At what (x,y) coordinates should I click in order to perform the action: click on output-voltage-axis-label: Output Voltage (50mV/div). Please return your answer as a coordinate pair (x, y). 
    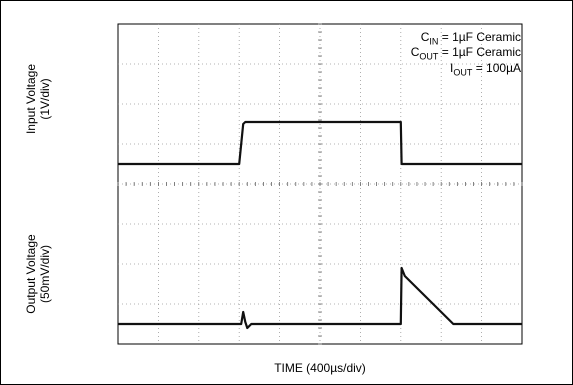
    Looking at the image, I should click on (39, 274).